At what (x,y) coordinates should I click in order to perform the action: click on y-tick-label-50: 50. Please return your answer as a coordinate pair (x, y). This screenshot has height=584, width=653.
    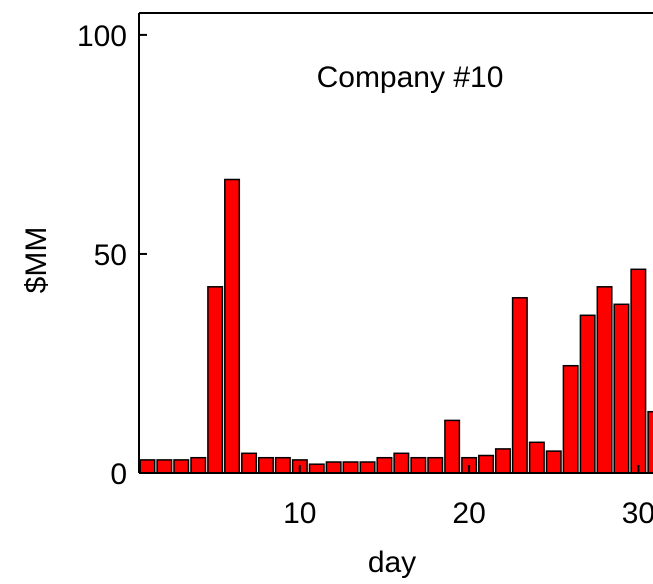
    Looking at the image, I should click on (110, 255).